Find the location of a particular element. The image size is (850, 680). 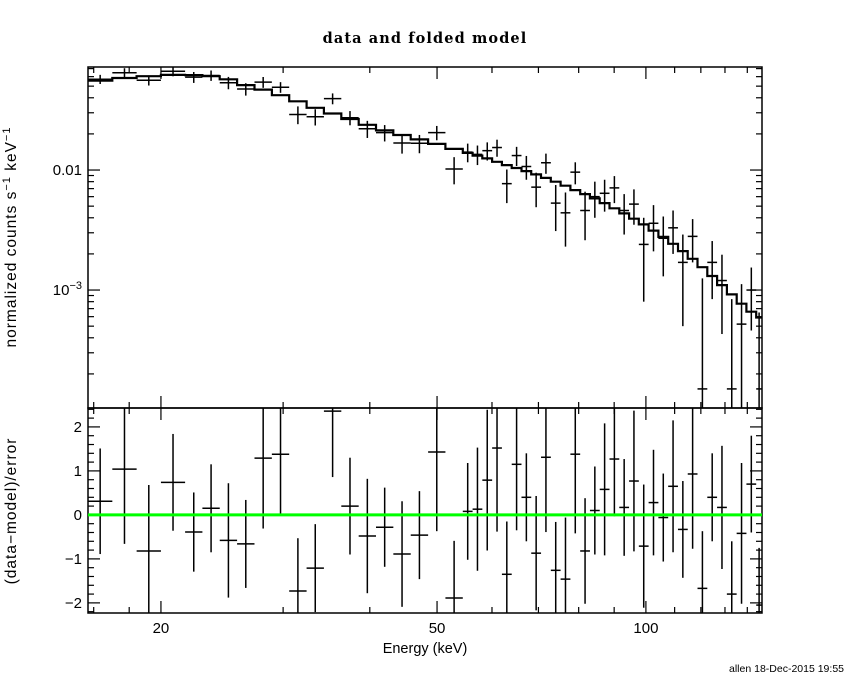

y-tick-label: 0.01 is located at coordinates (67, 170).